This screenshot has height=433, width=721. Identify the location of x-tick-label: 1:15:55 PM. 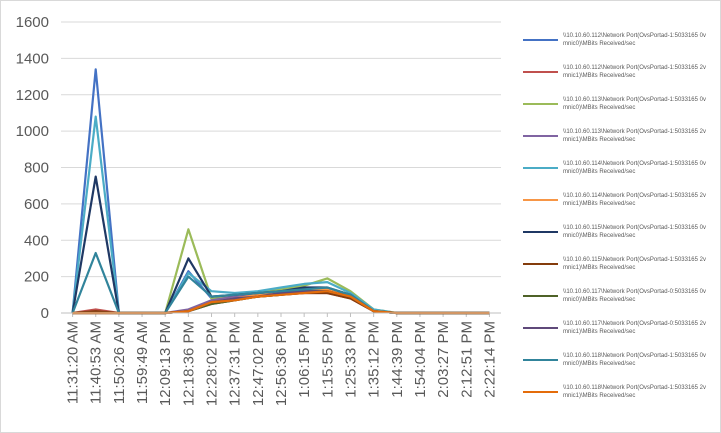
(327, 359).